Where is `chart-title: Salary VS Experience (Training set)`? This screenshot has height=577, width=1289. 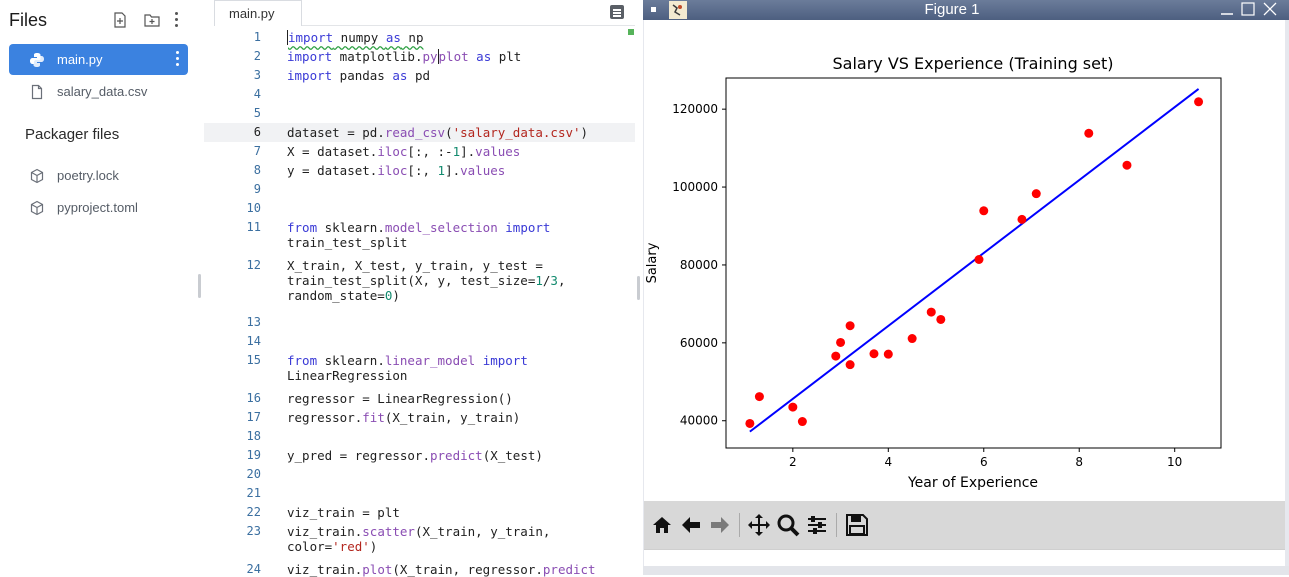
chart-title: Salary VS Experience (Training set) is located at coordinates (973, 63).